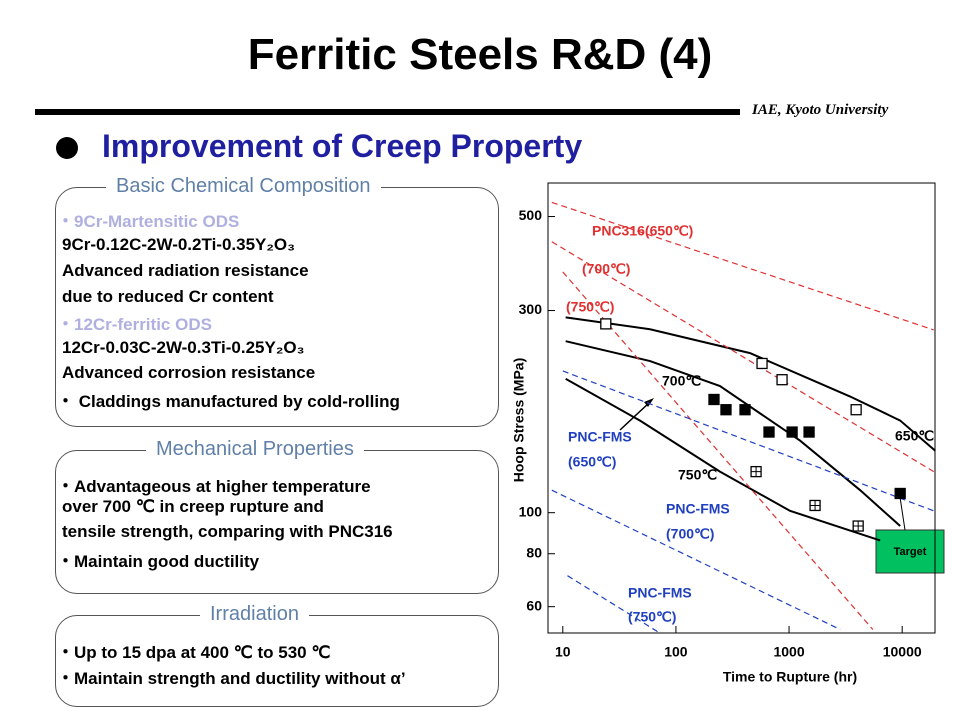  I want to click on item: Advanced corrosion resistance, so click(189, 372).